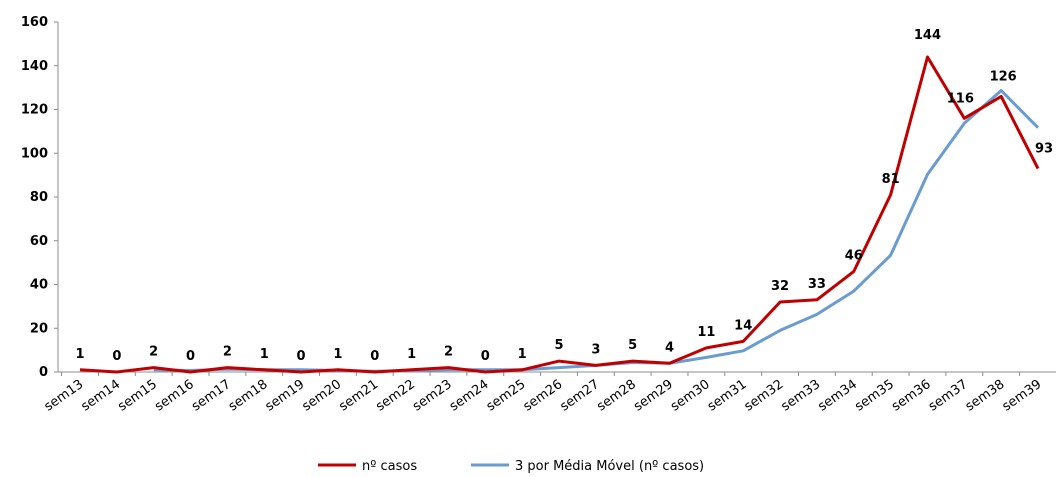  I want to click on y-tick-label: 0, so click(43, 372).